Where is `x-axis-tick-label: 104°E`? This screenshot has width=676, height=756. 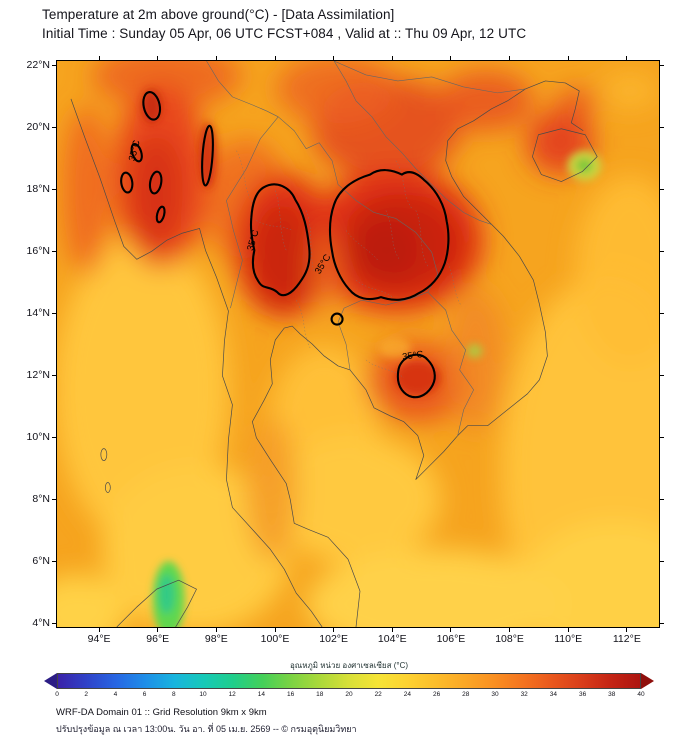 x-axis-tick-label: 104°E is located at coordinates (392, 639).